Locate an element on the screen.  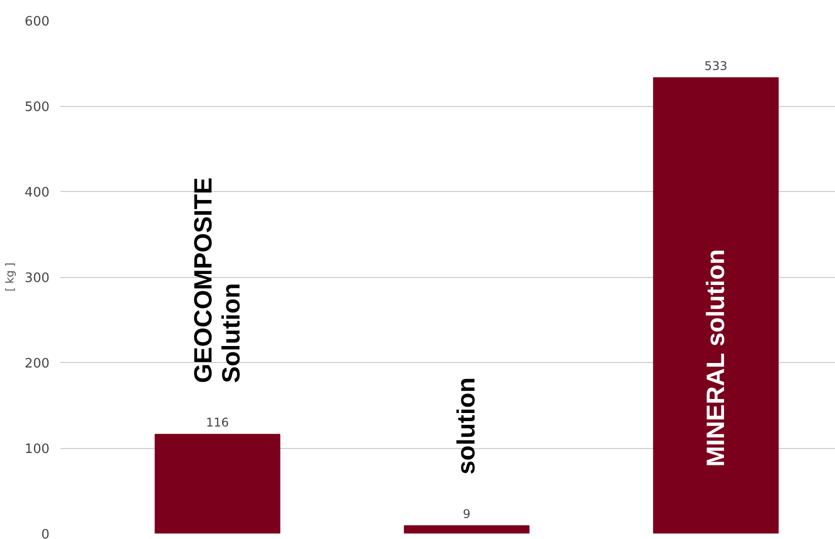
data-label: 9 is located at coordinates (466, 514).